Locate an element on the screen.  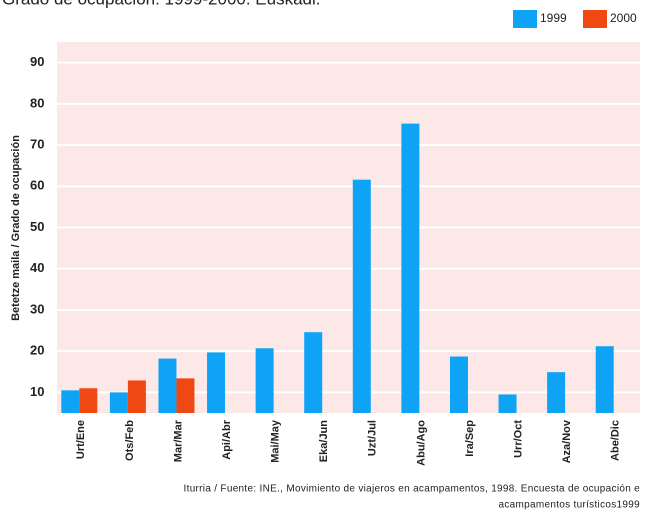
x-tick-label: Api/Abr is located at coordinates (227, 439).